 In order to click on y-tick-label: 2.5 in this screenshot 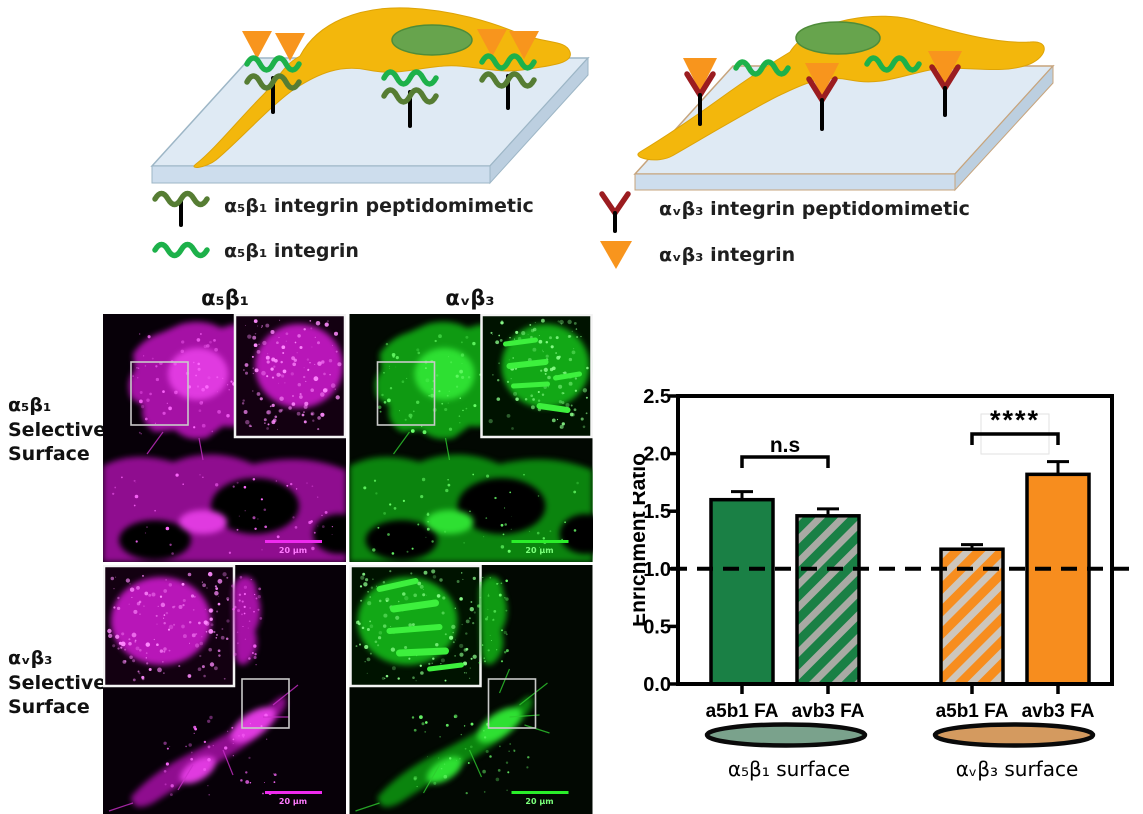, I will do `click(657, 397)`.